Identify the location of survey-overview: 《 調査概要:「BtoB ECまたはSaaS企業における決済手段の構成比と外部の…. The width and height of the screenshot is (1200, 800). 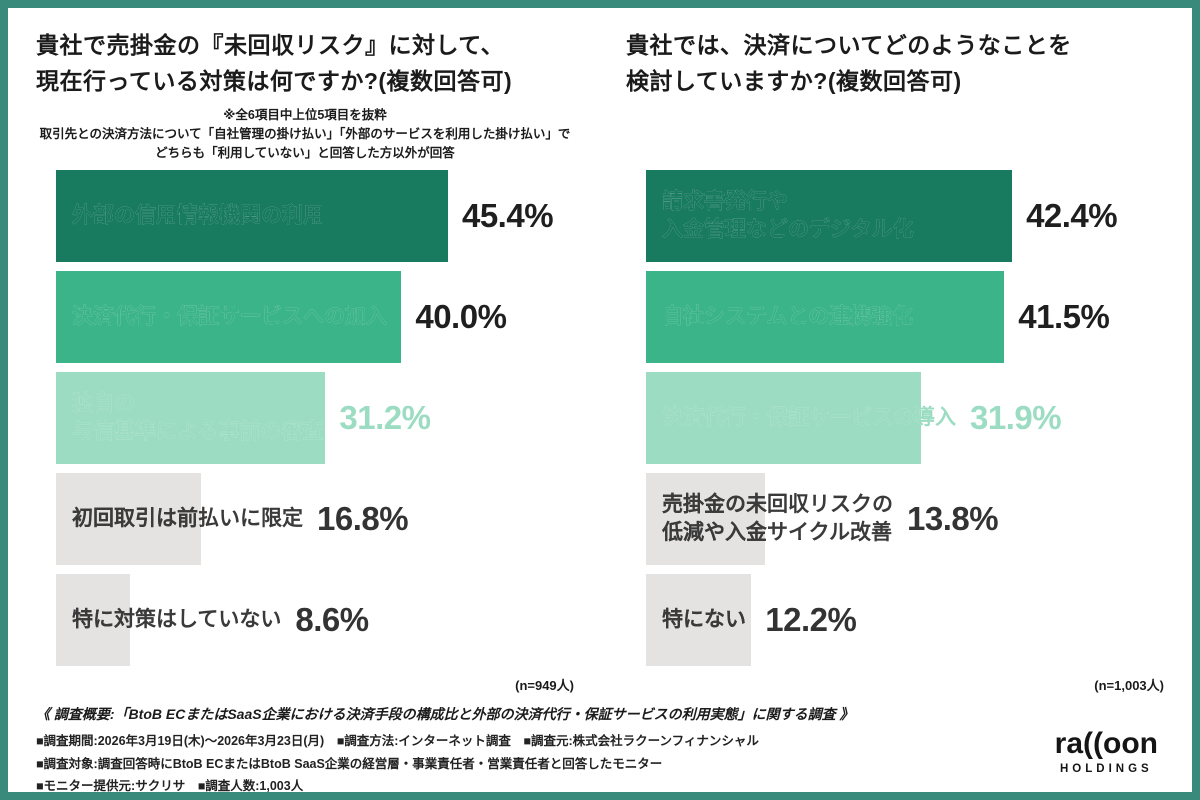
(537, 751).